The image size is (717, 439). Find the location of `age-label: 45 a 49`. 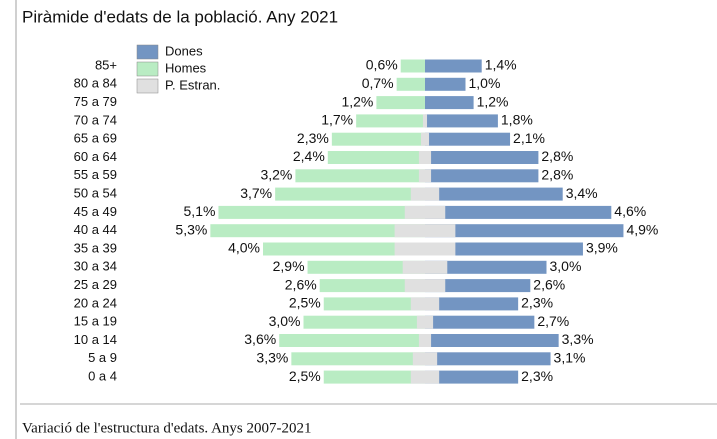

age-label: 45 a 49 is located at coordinates (95, 211).